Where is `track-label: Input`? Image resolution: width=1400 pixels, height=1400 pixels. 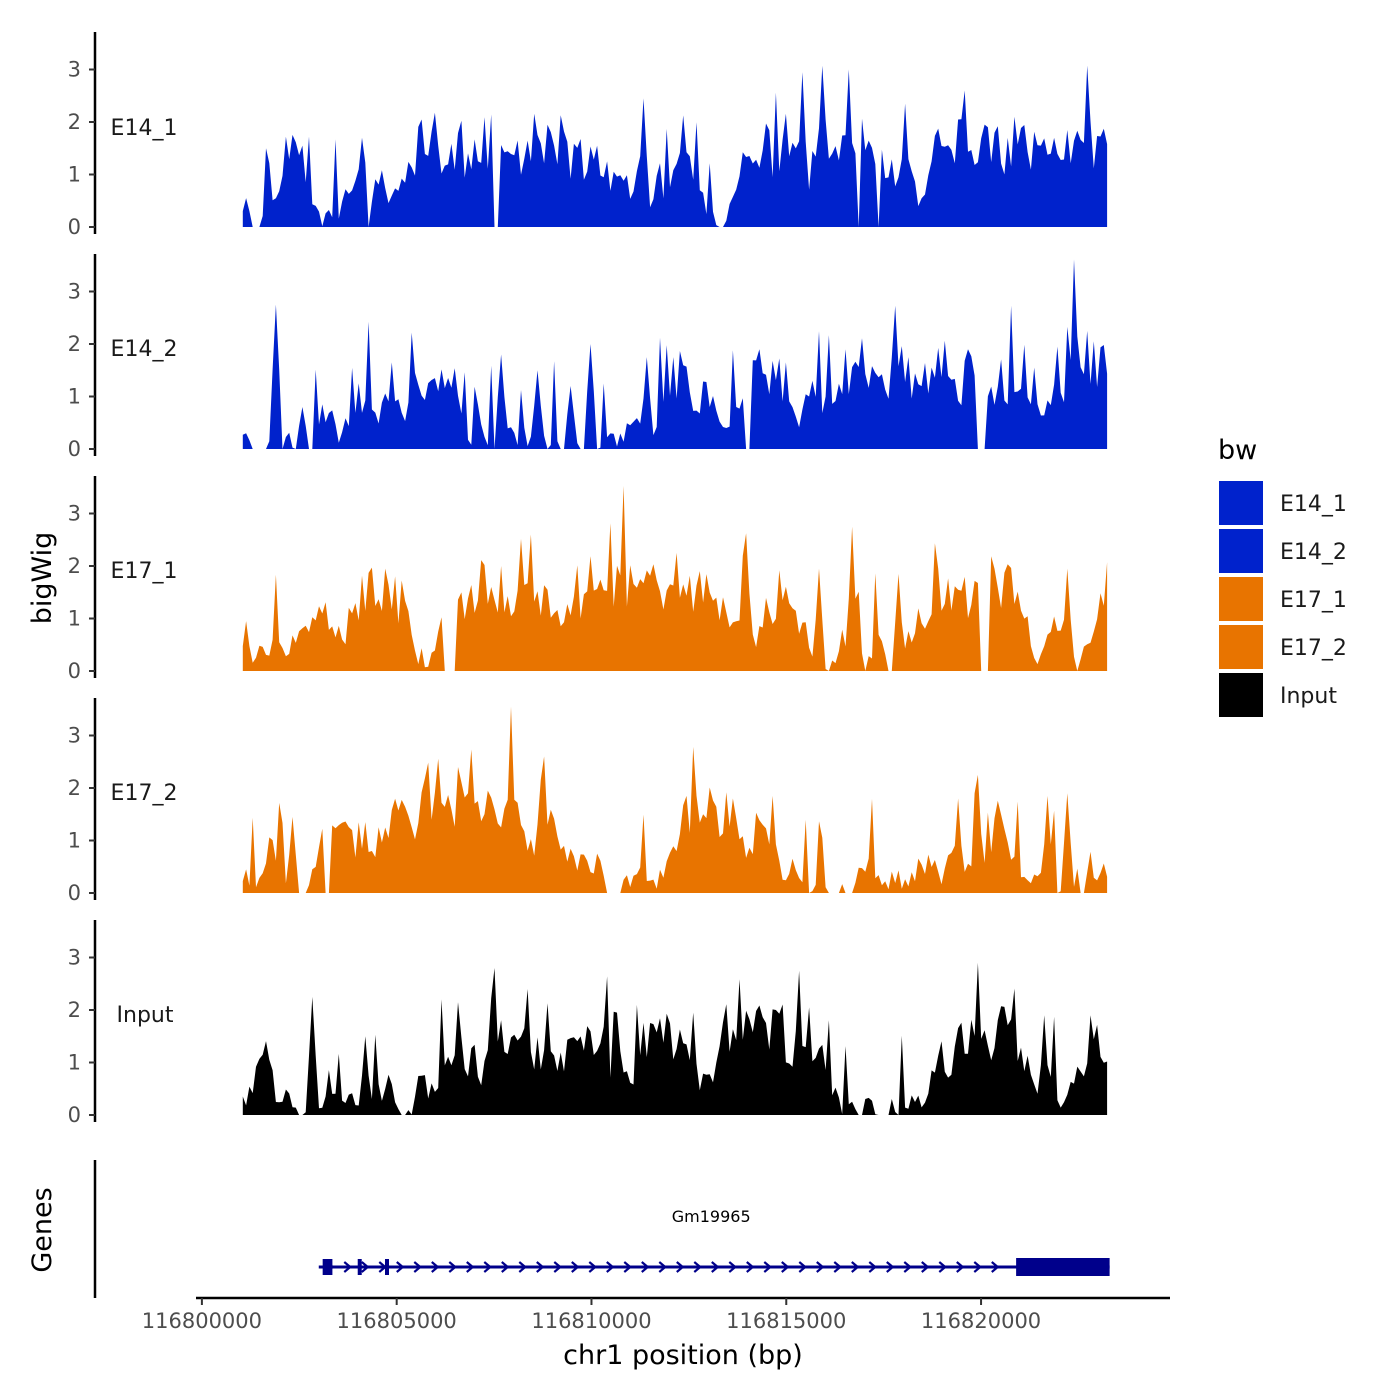
track-label: Input is located at coordinates (145, 1015).